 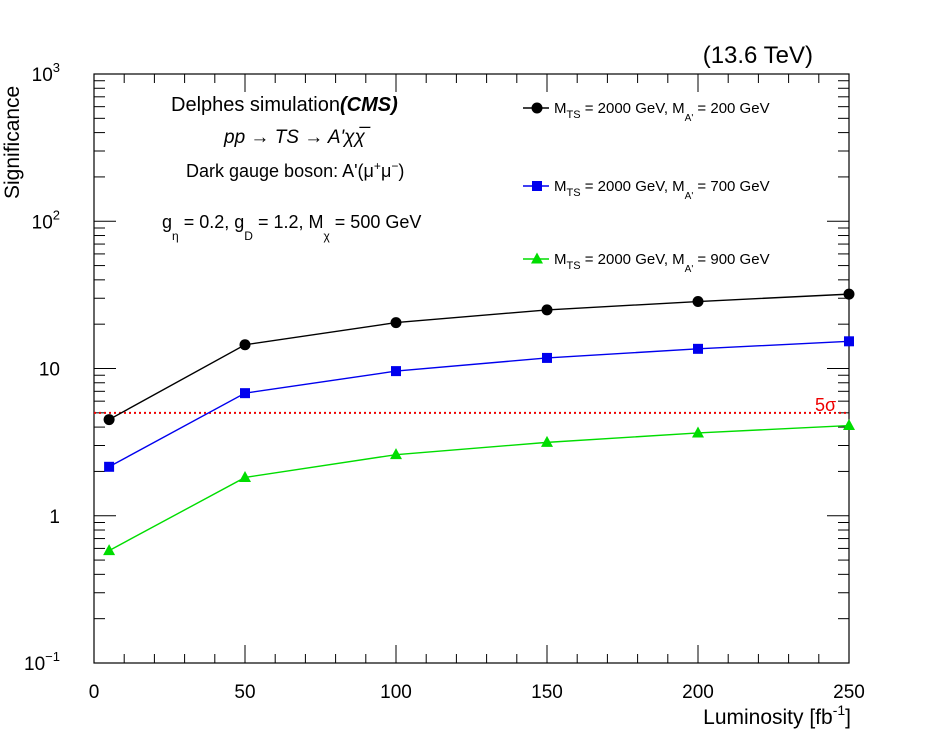 What do you see at coordinates (662, 263) in the screenshot?
I see `legend-label: MTS = 2000 GeV, MA' = 900 GeV` at bounding box center [662, 263].